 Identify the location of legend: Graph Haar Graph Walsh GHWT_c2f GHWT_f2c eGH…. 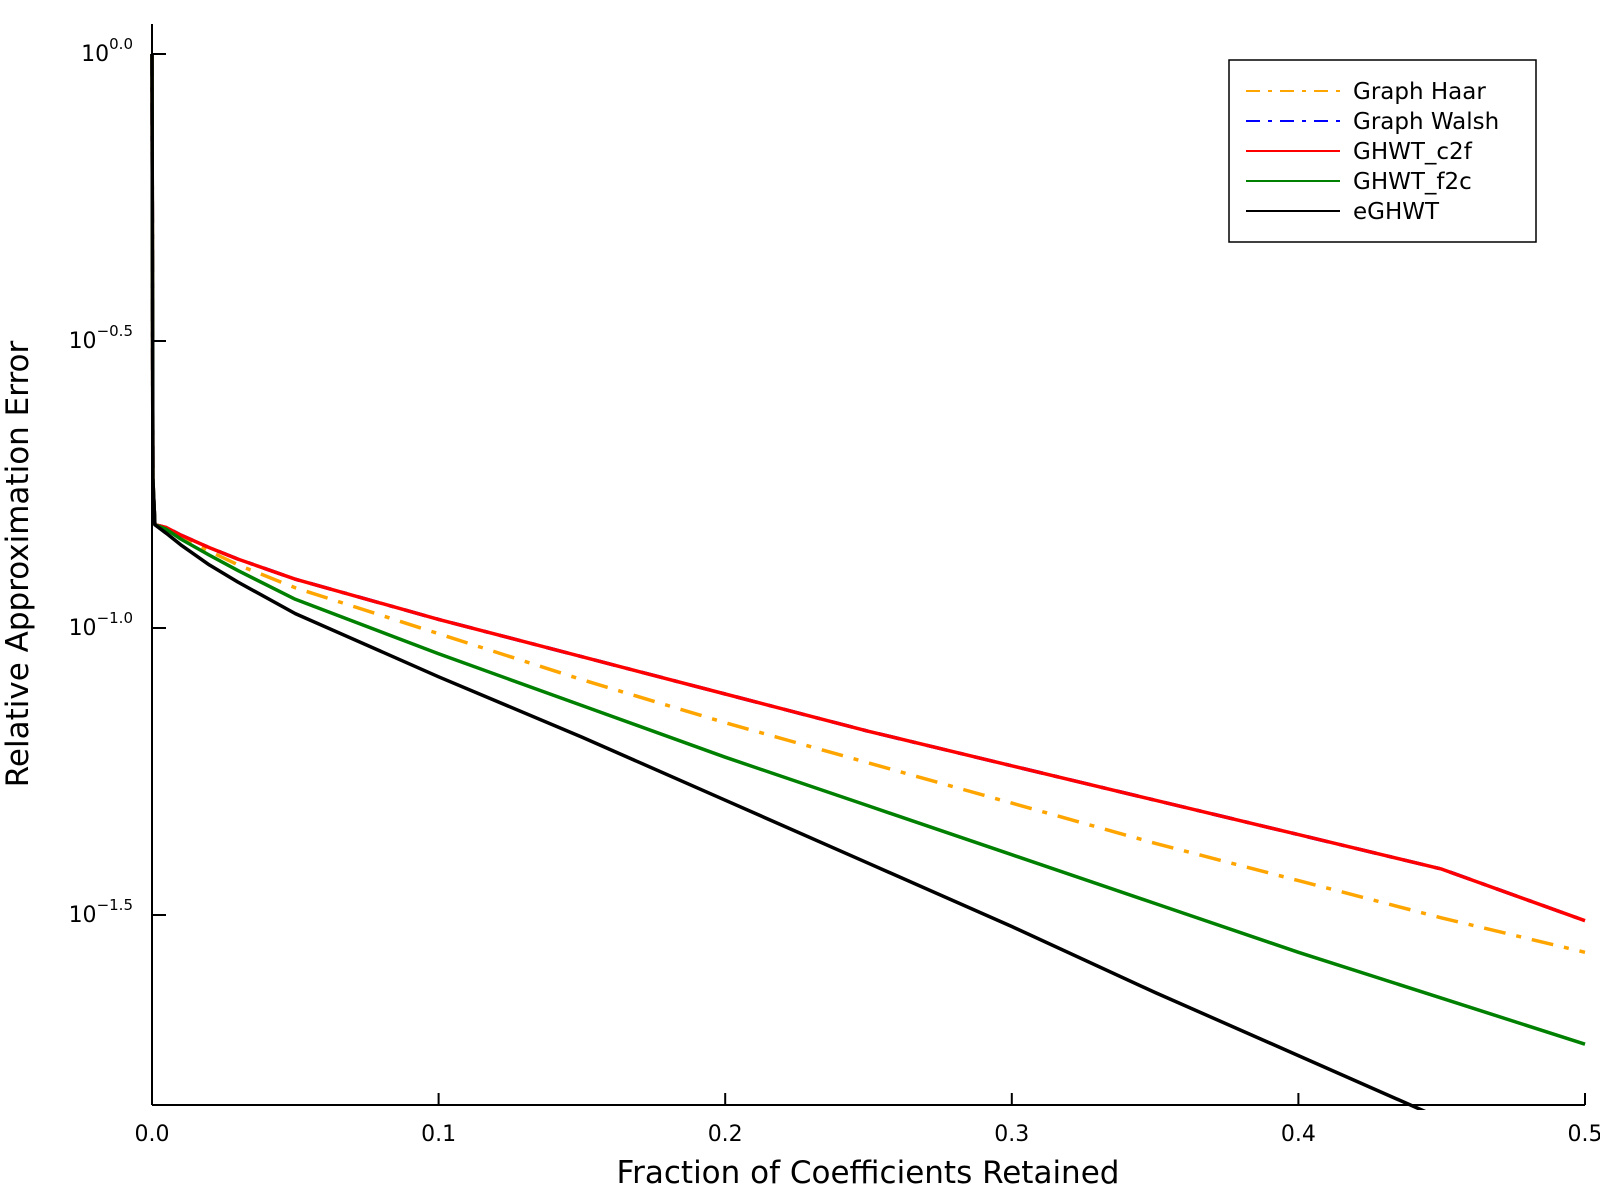
(1382, 151).